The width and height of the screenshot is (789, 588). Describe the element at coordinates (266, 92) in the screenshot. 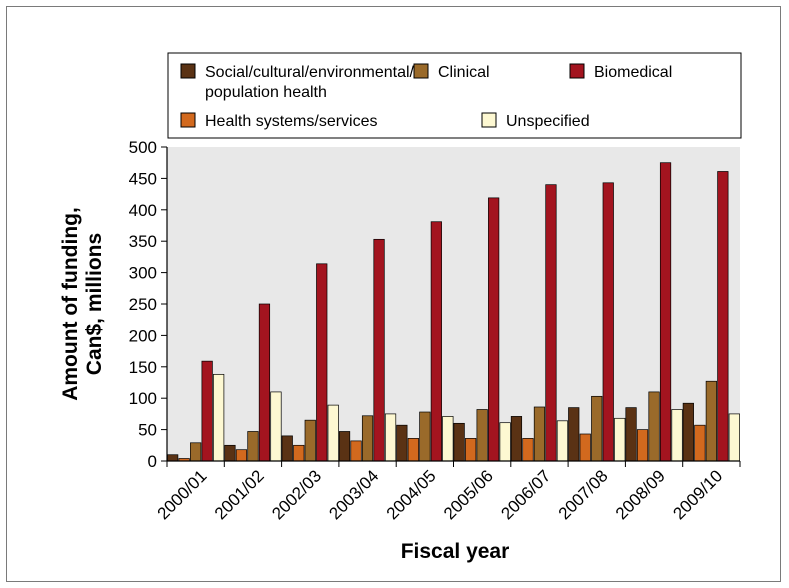

I see `legend-label: population health` at that location.